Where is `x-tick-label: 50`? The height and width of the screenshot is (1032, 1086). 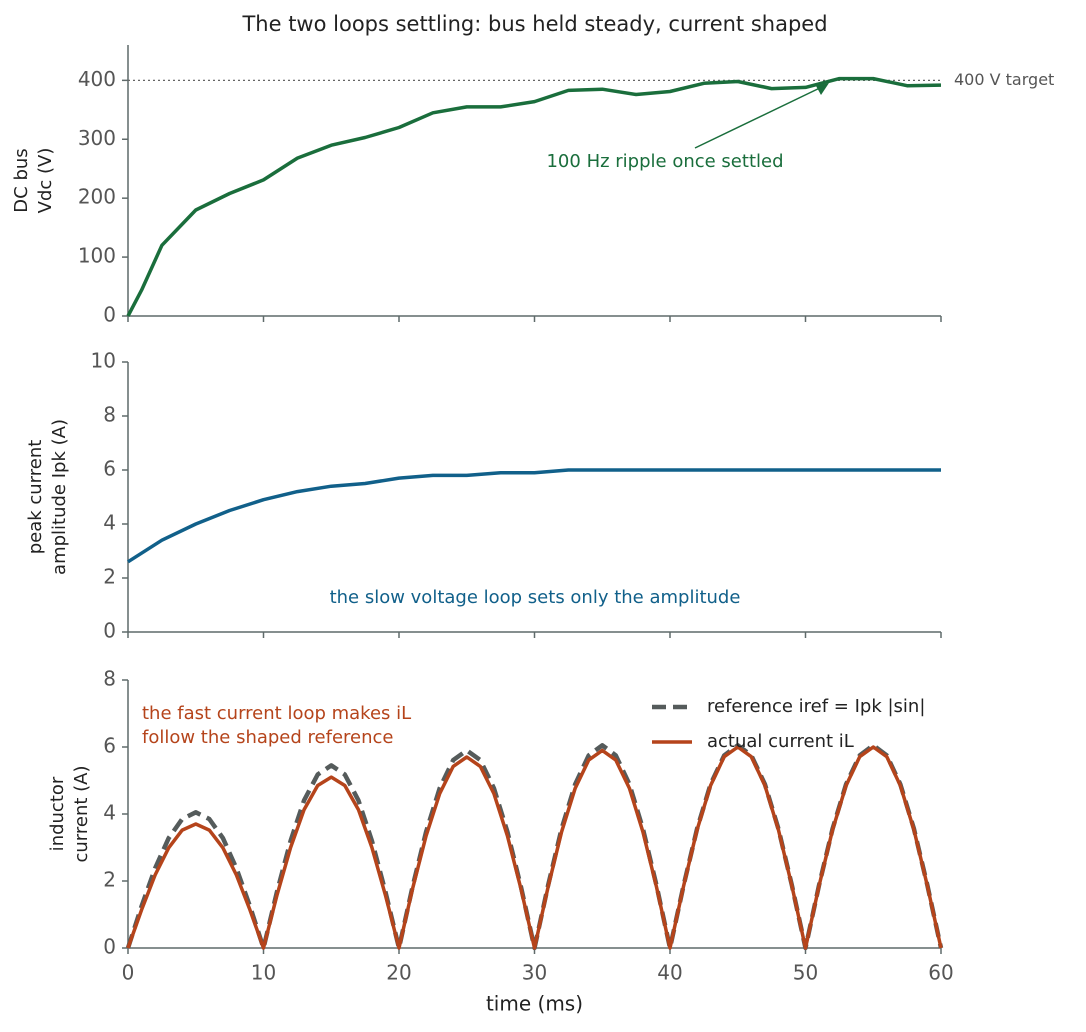 x-tick-label: 50 is located at coordinates (805, 973).